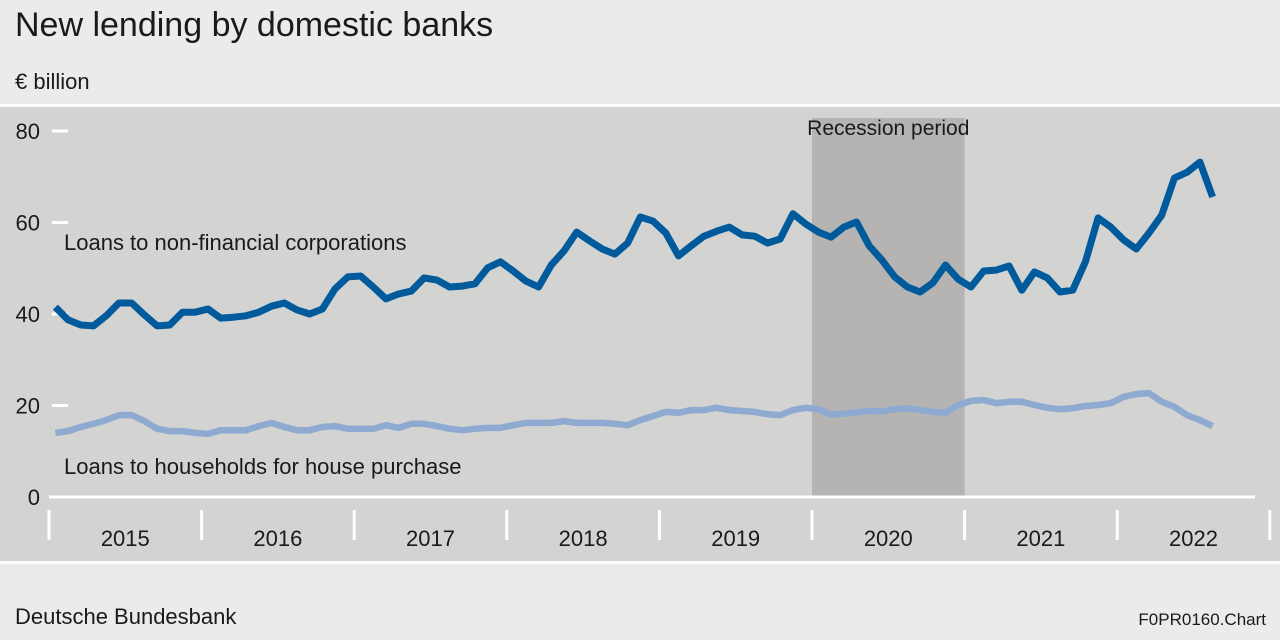 This screenshot has width=1280, height=640. I want to click on unit-label: € billion, so click(52, 81).